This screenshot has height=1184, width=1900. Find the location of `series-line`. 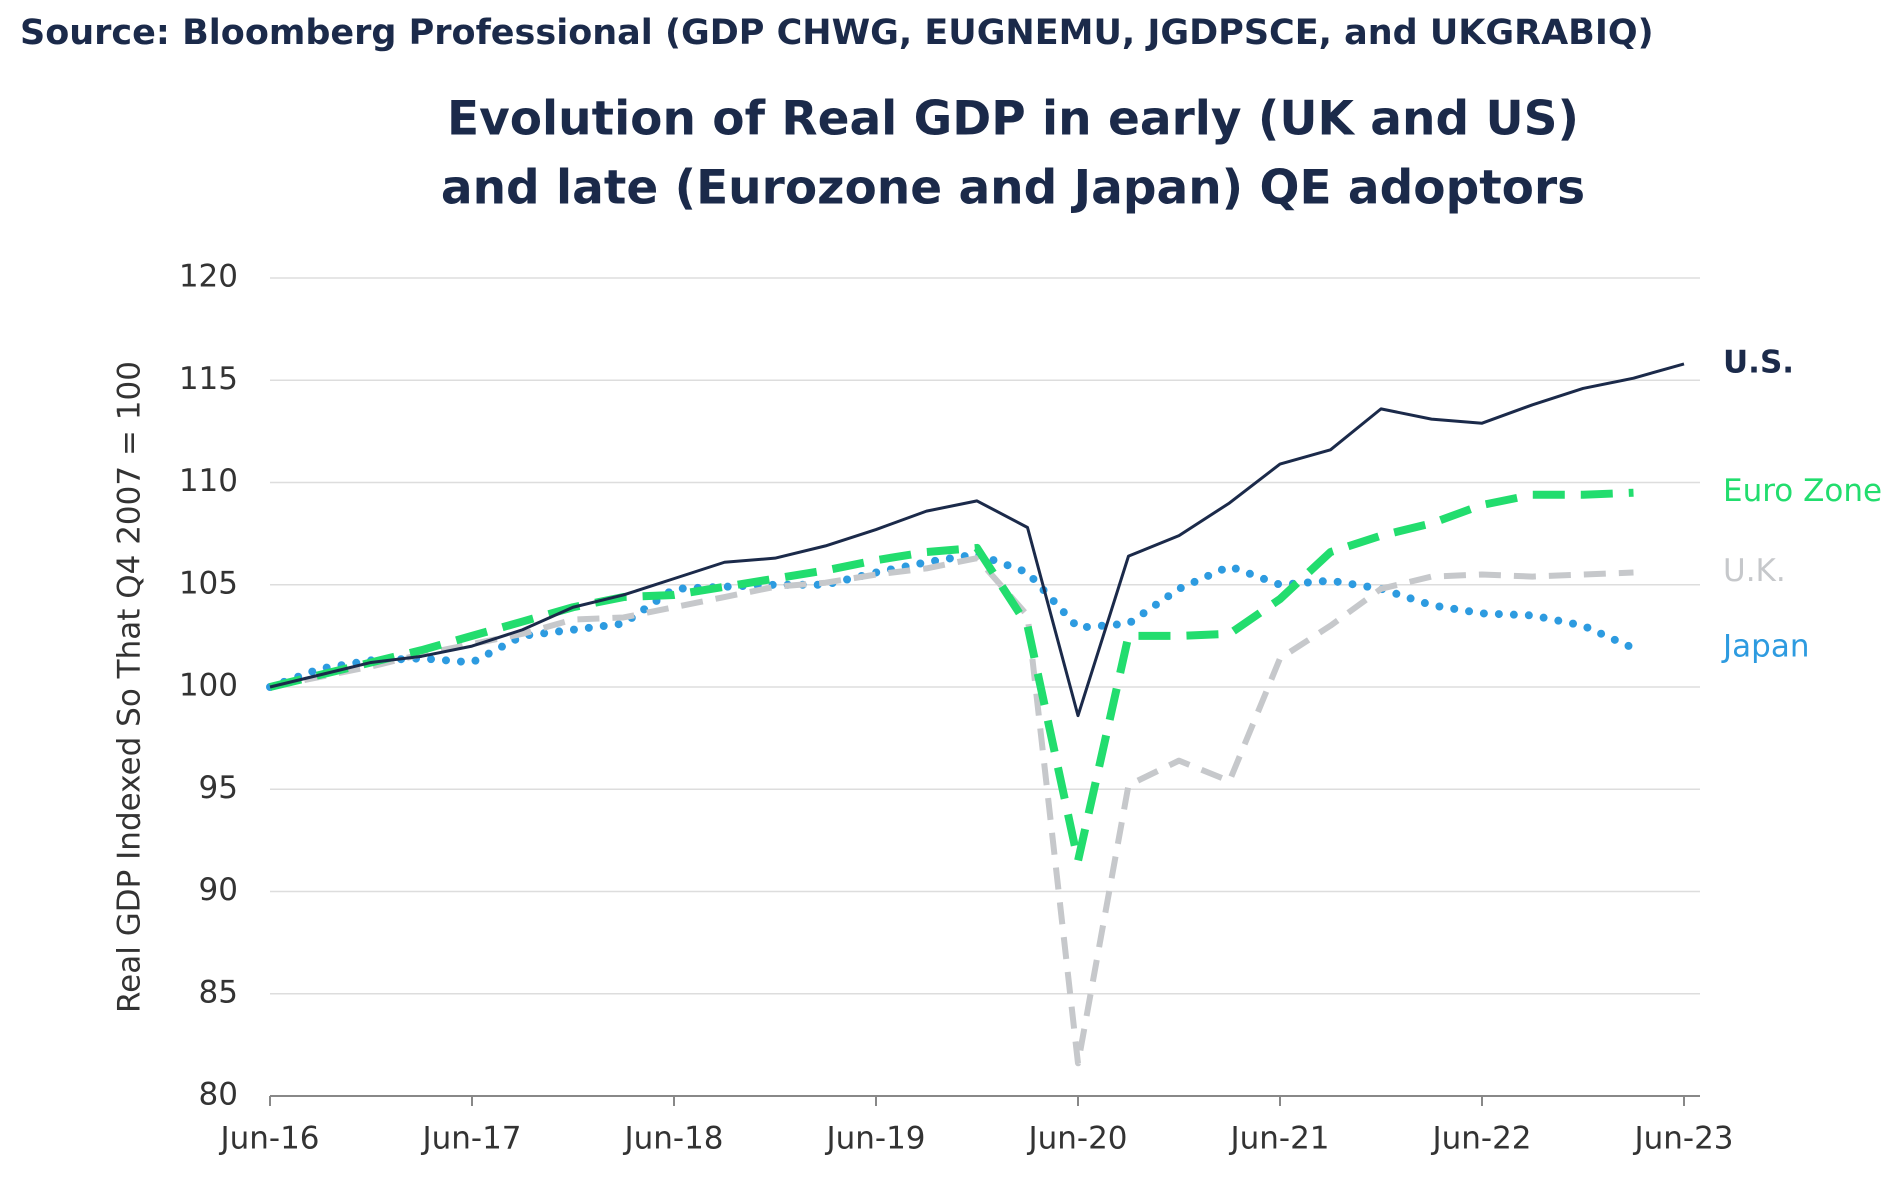

series-line is located at coordinates (952, 620).